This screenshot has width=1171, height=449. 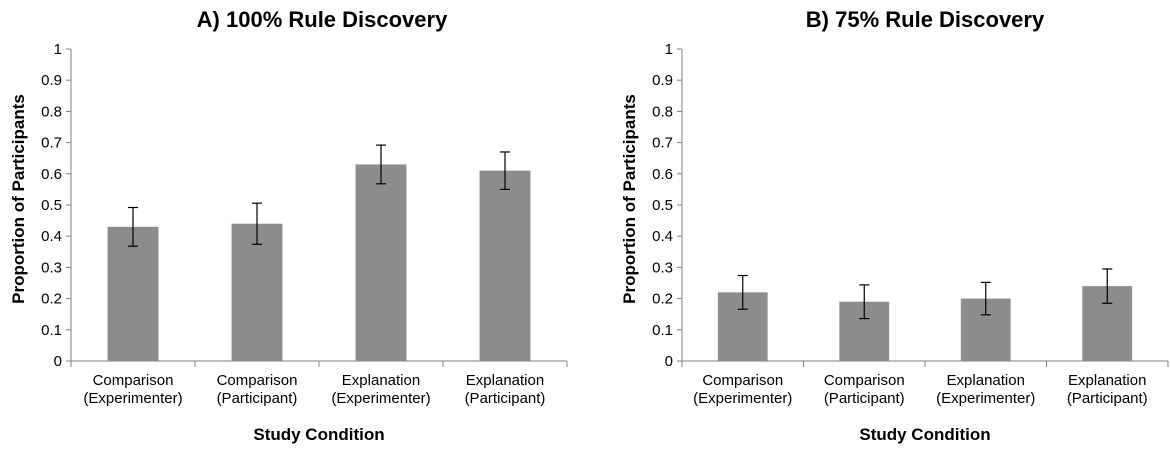 What do you see at coordinates (322, 19) in the screenshot?
I see `chart-title: A) 100% Rule Discovery` at bounding box center [322, 19].